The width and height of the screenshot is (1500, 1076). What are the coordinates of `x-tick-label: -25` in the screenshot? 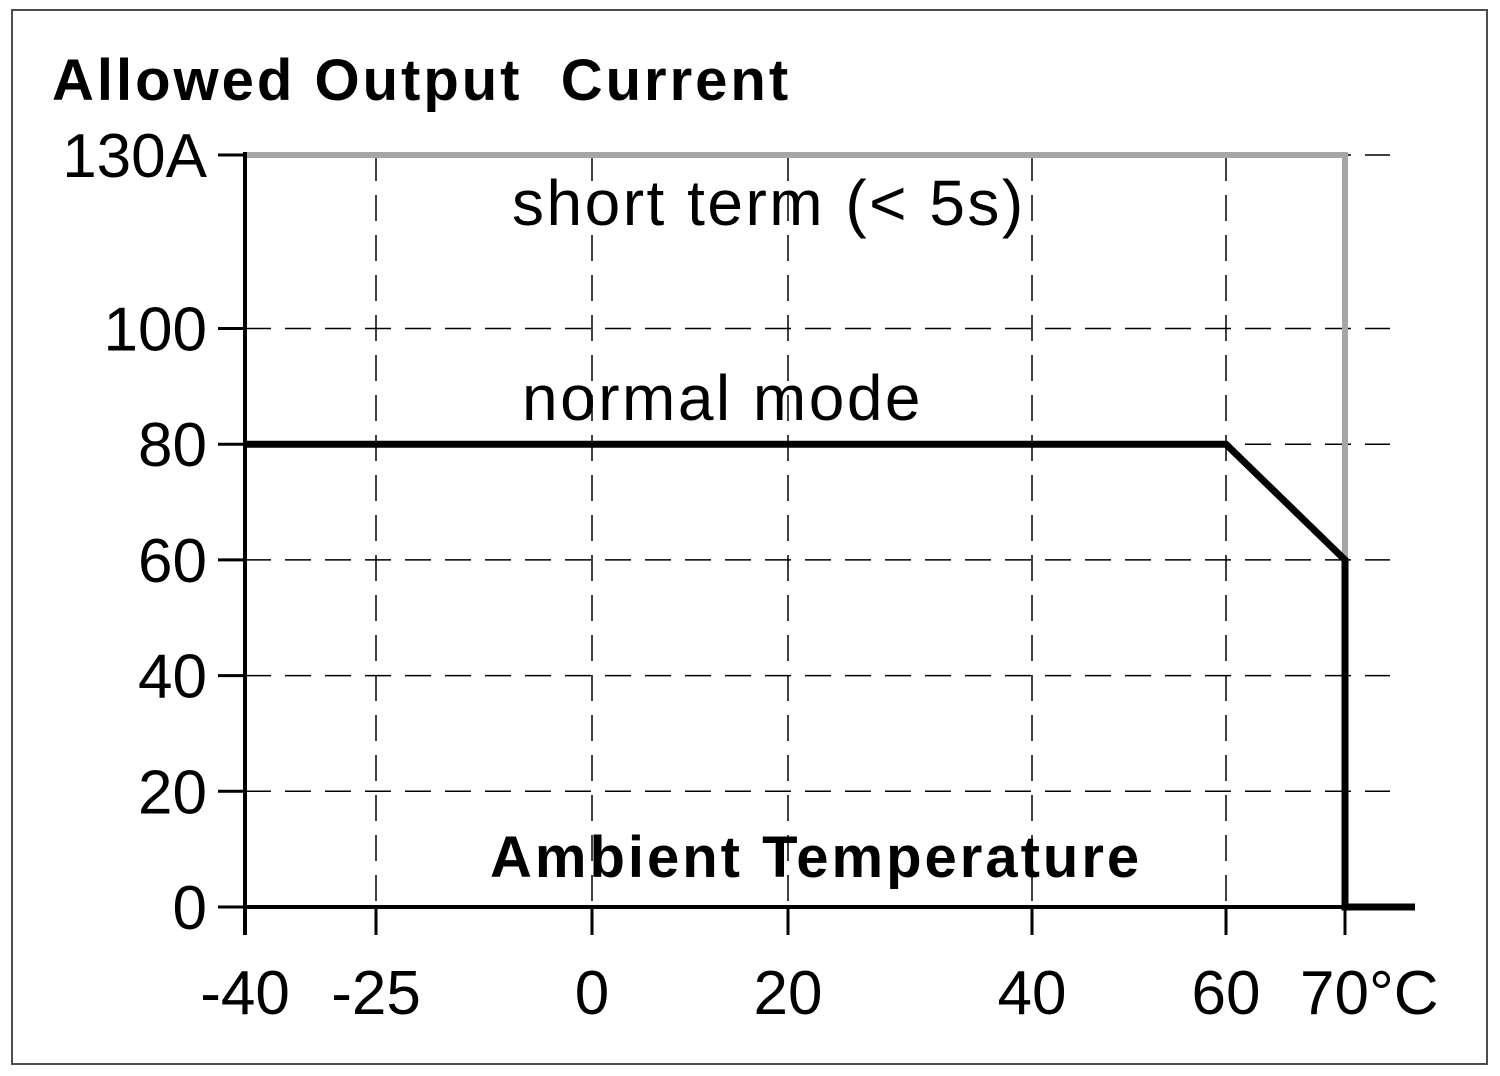 It's located at (376, 993).